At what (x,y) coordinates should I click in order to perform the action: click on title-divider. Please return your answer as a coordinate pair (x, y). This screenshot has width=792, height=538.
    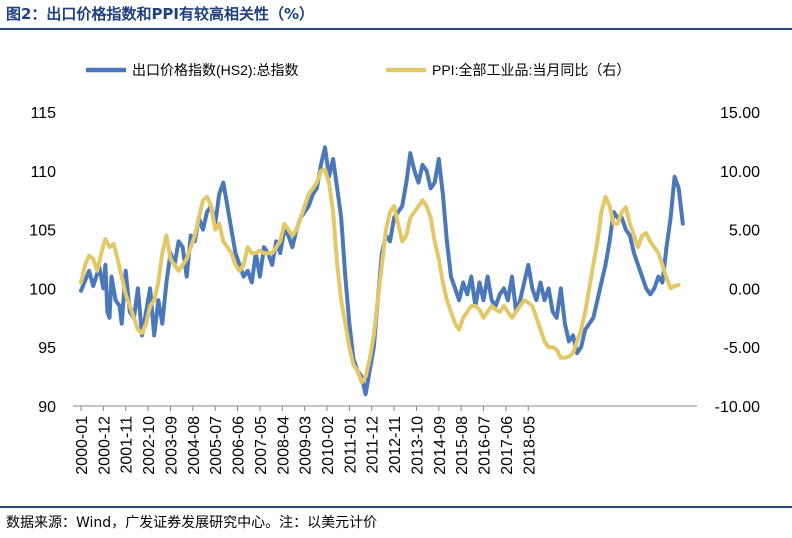
    Looking at the image, I should click on (396, 29).